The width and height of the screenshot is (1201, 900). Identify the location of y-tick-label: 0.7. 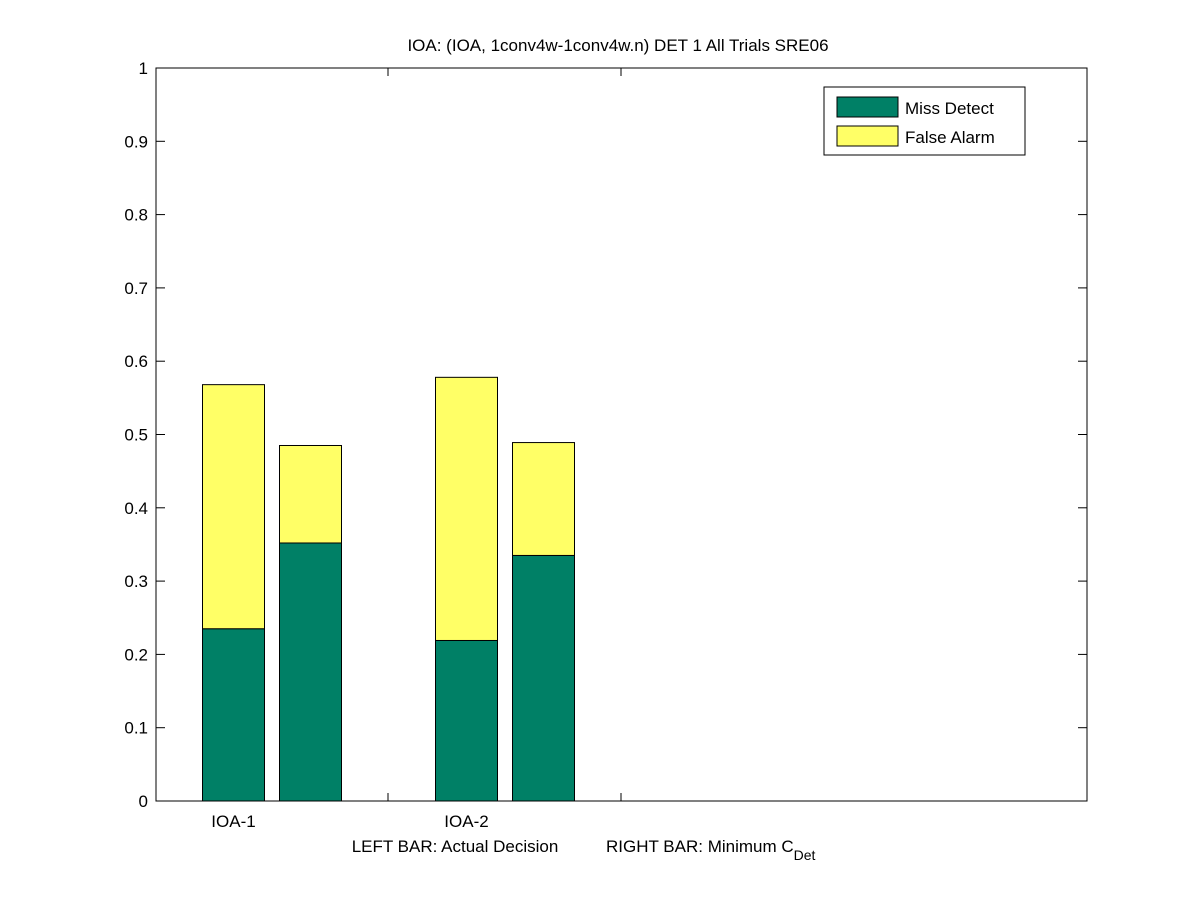
(136, 288).